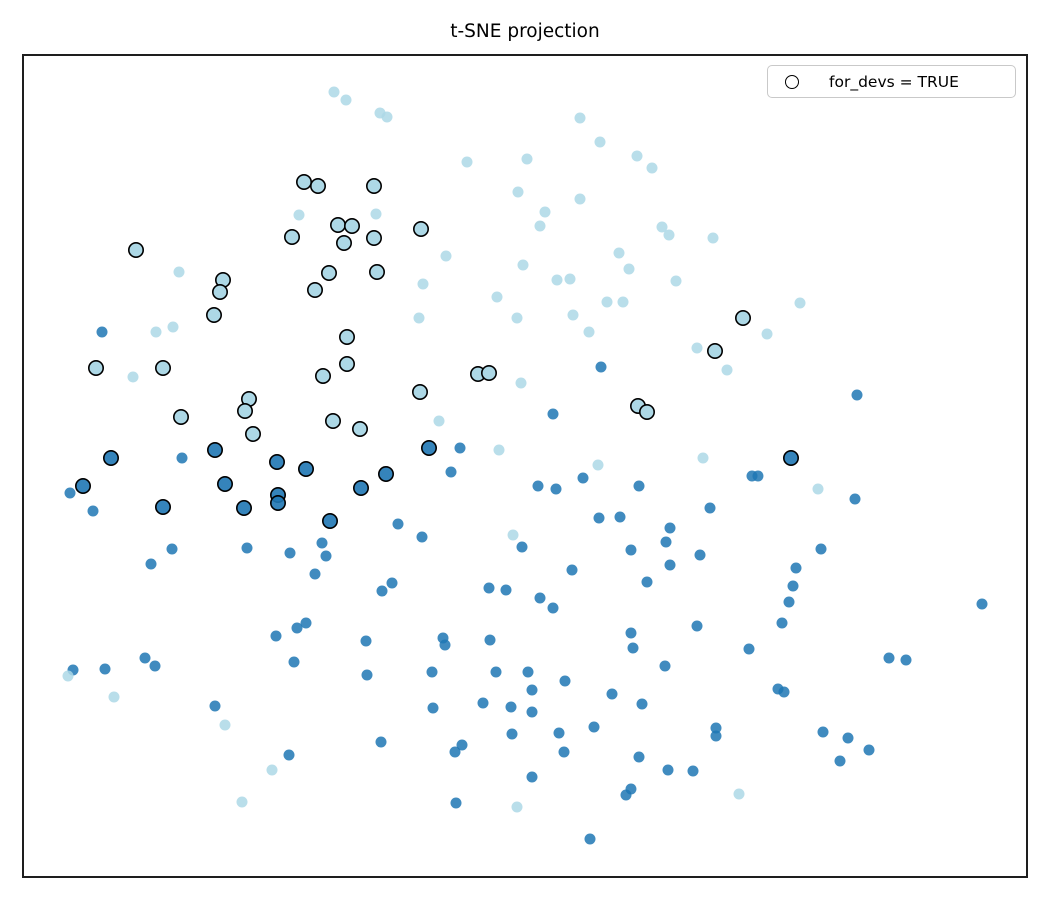  I want to click on legend: for_devs = TRUE, so click(891, 81).